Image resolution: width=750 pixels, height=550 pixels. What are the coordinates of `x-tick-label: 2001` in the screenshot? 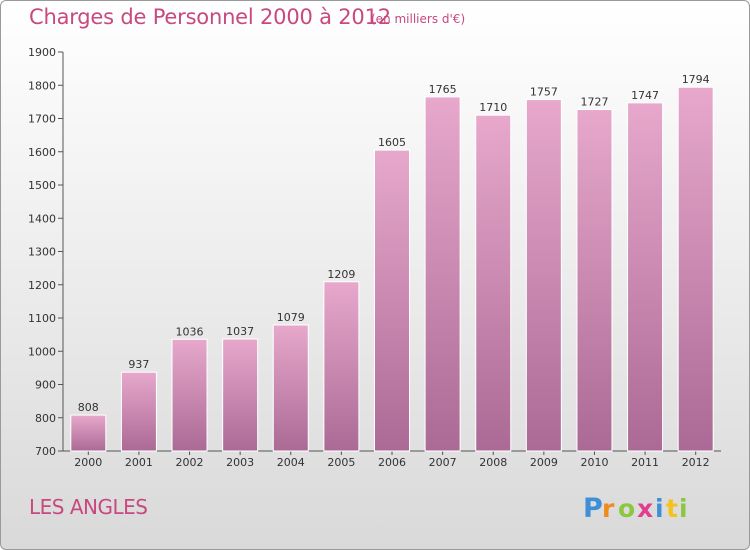 It's located at (139, 462).